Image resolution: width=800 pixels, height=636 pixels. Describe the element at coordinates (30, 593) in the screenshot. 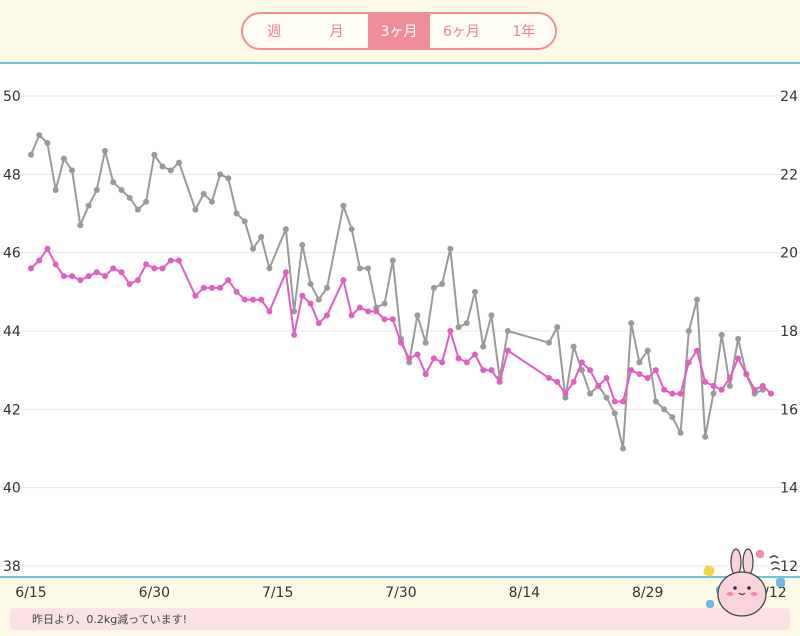

I see `x-tick-label: 6/15` at that location.